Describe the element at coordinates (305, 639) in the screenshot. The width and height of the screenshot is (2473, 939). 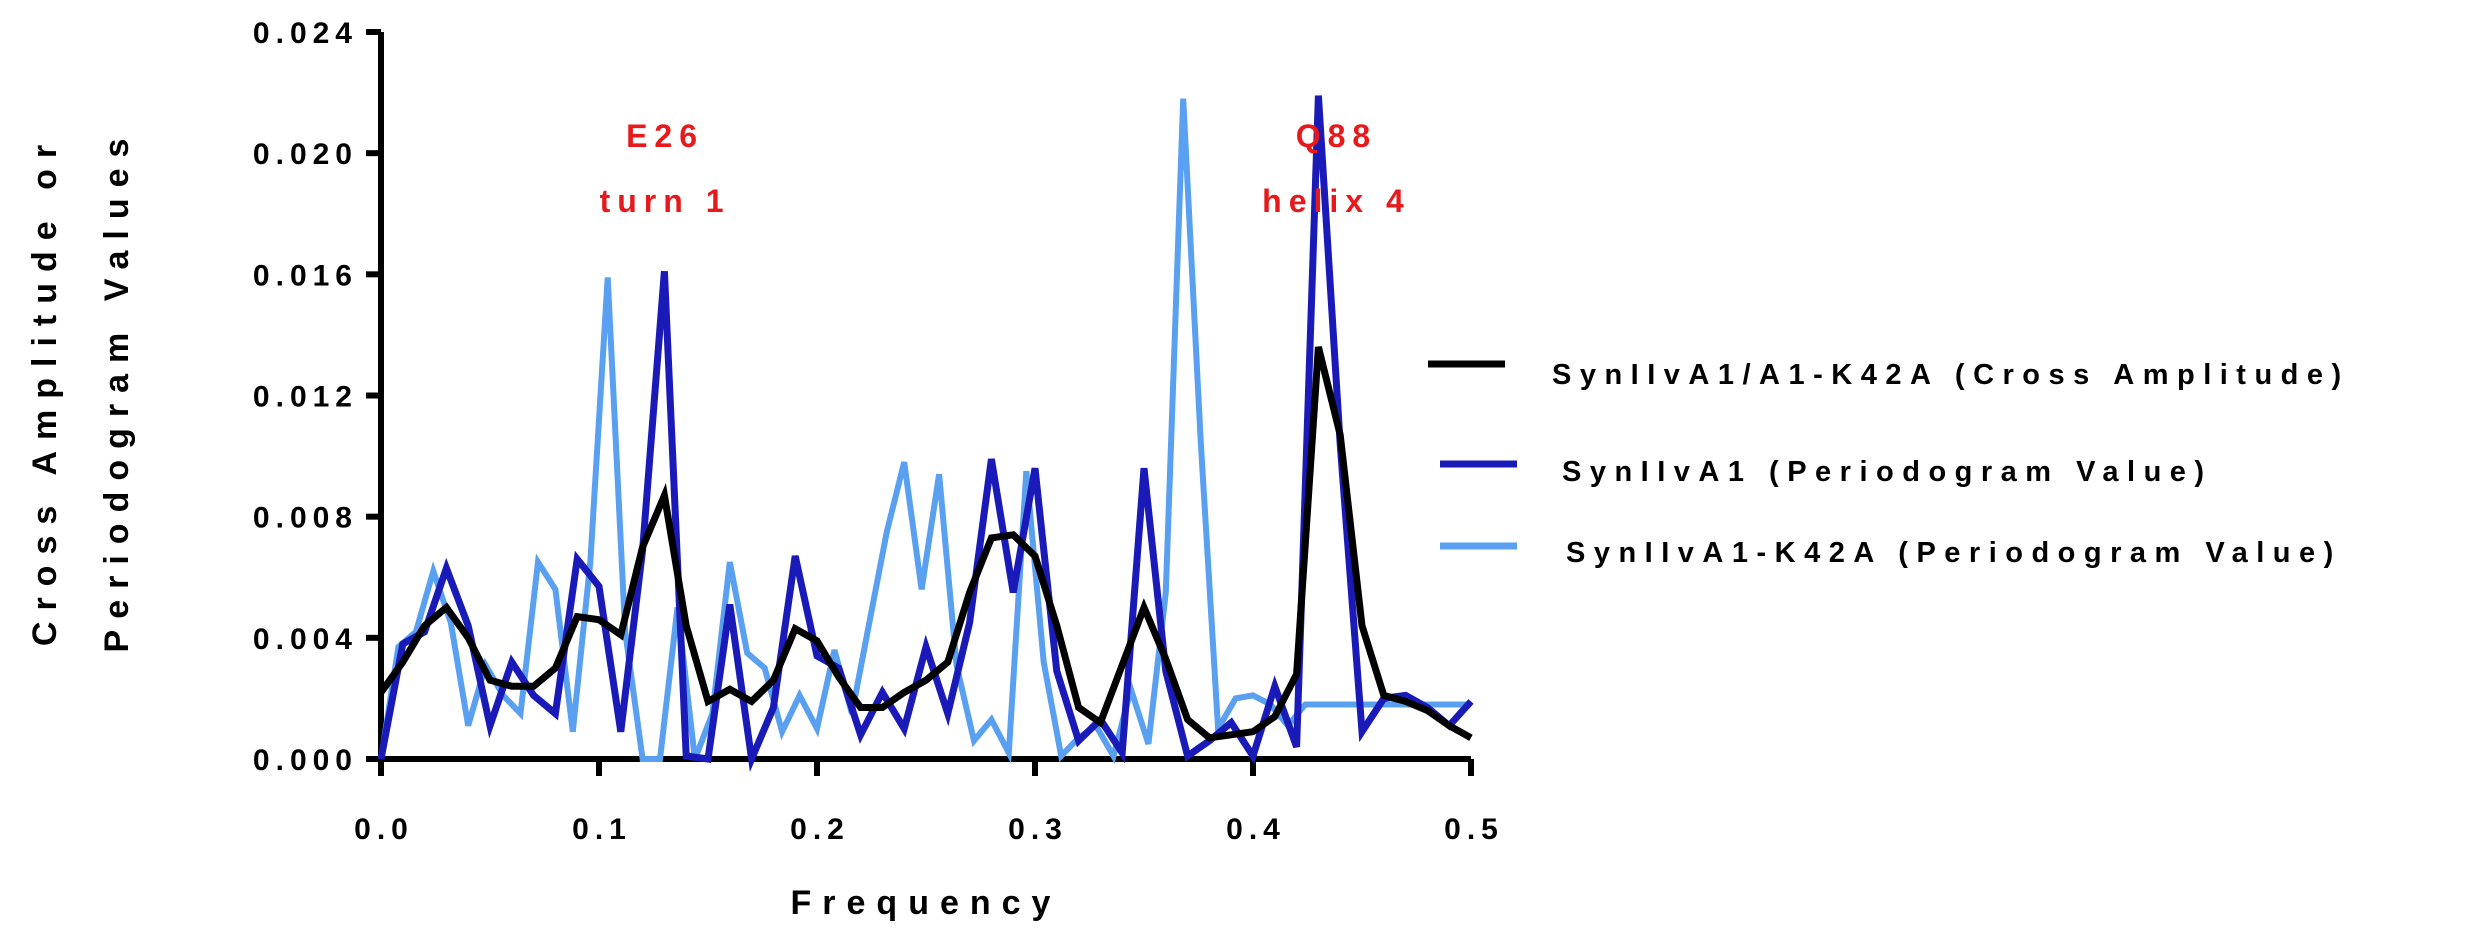
I see `y-tick-label: 0.004` at that location.